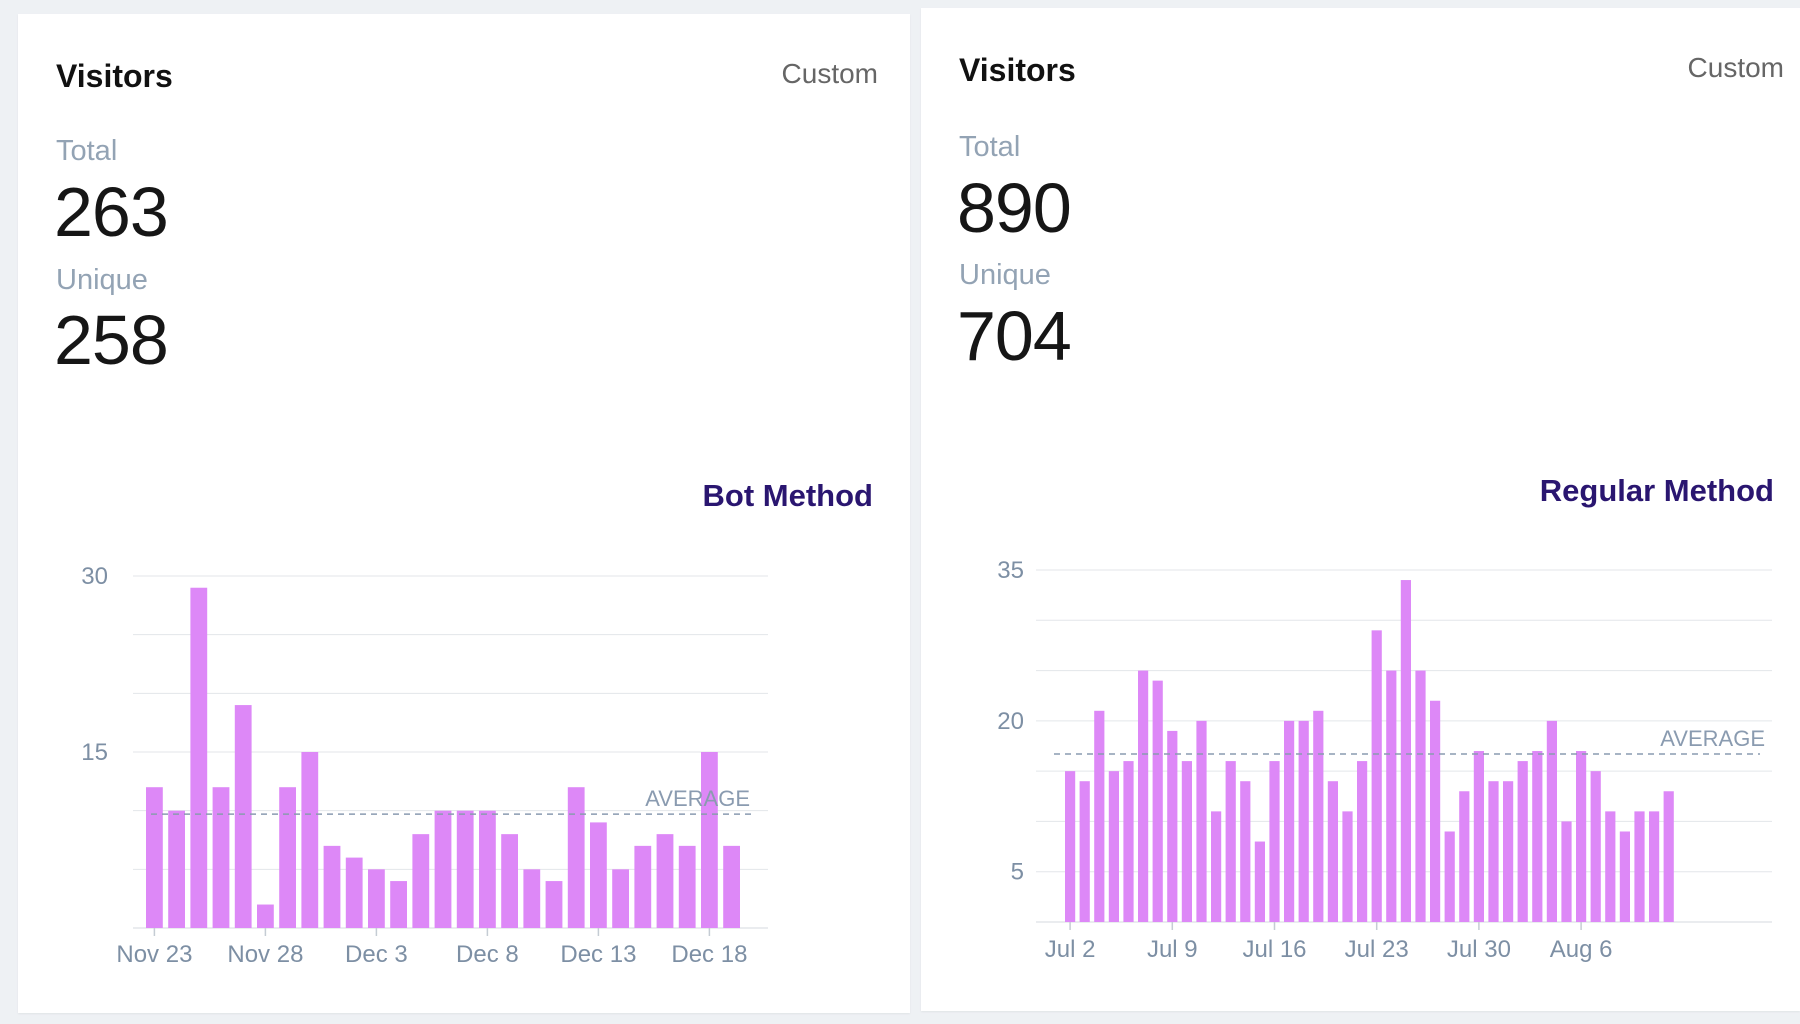 The width and height of the screenshot is (1800, 1024). What do you see at coordinates (1017, 872) in the screenshot?
I see `y-tick-label: 5` at bounding box center [1017, 872].